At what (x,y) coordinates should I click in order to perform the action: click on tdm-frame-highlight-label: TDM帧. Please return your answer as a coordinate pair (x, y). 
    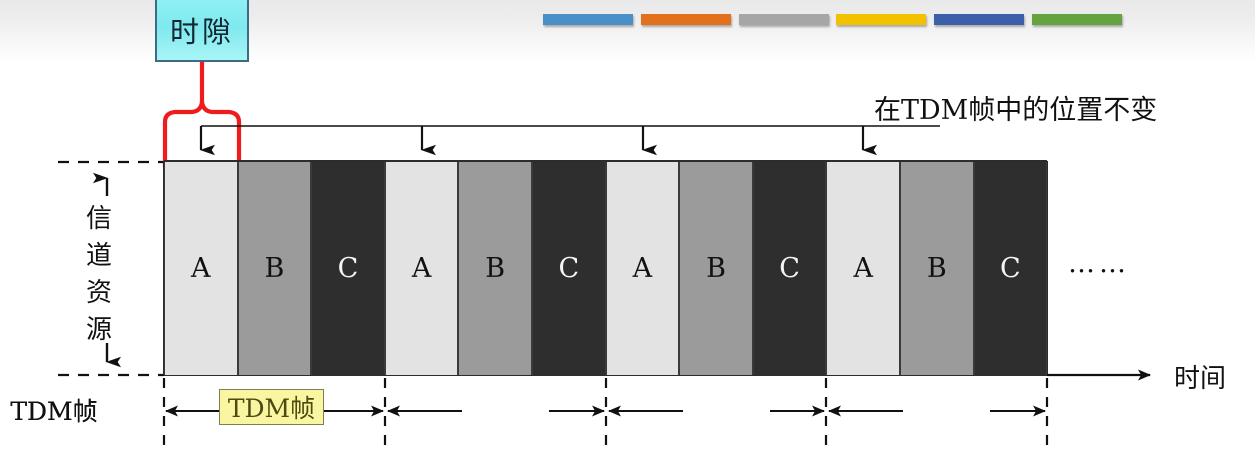
    Looking at the image, I should click on (271, 408).